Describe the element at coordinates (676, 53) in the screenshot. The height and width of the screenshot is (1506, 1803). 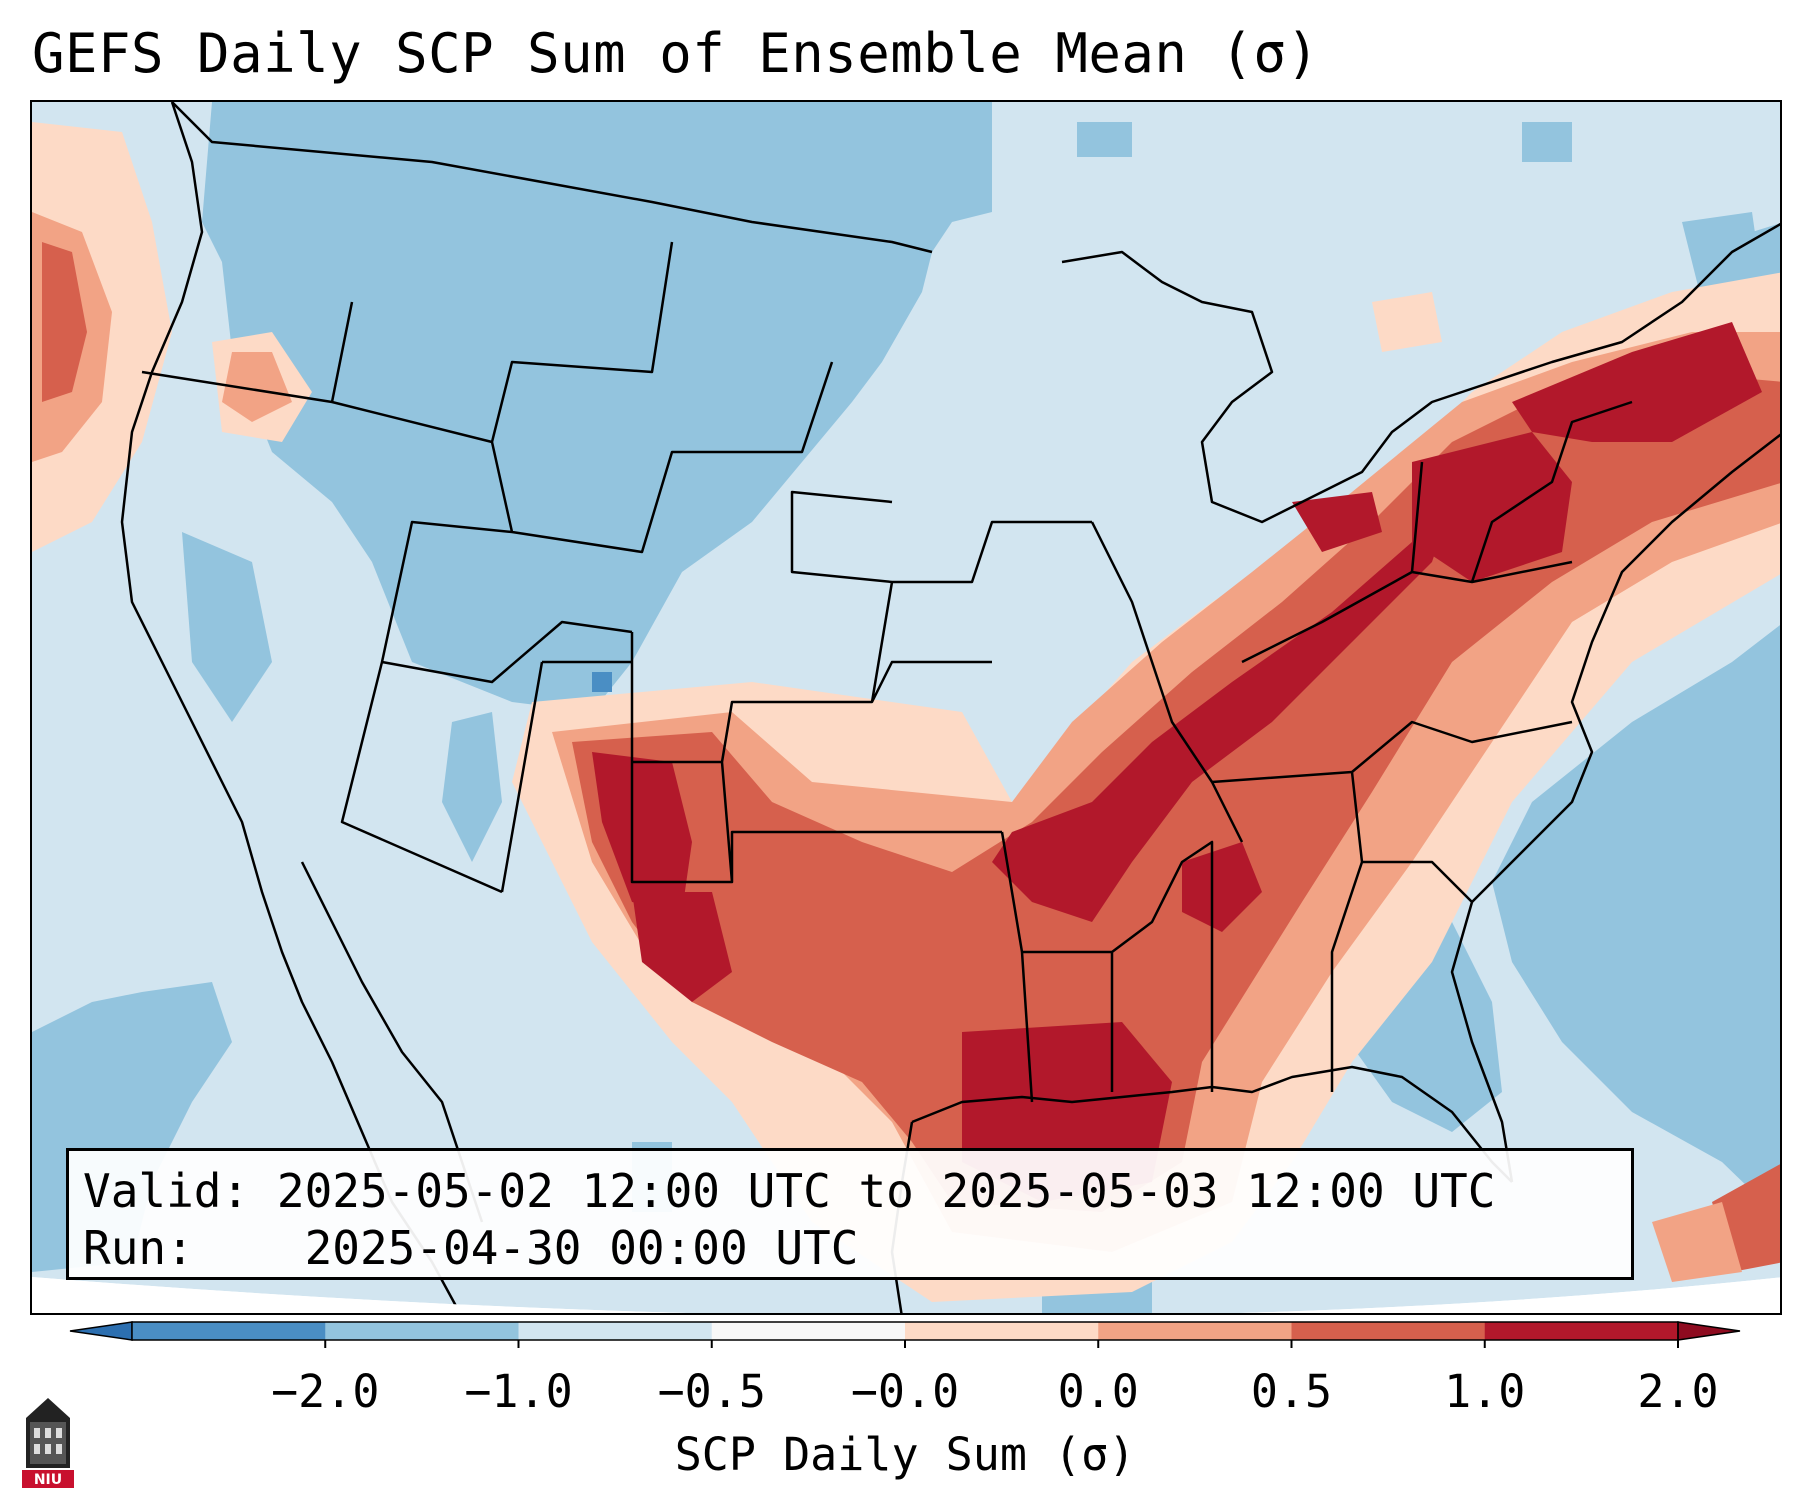
I see `chart-title: GEFS Daily SCP Sum of Ensemble Mean (σ)` at that location.